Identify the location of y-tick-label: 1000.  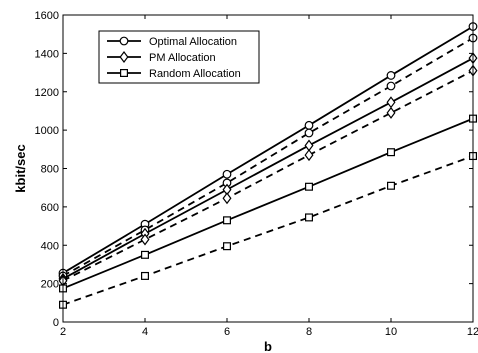
(47, 131).